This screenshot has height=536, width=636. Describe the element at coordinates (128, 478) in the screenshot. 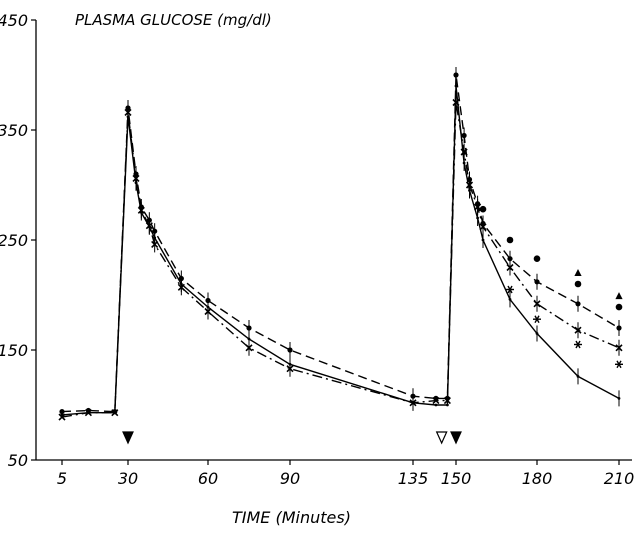

I see `x-tick-label: 30` at that location.